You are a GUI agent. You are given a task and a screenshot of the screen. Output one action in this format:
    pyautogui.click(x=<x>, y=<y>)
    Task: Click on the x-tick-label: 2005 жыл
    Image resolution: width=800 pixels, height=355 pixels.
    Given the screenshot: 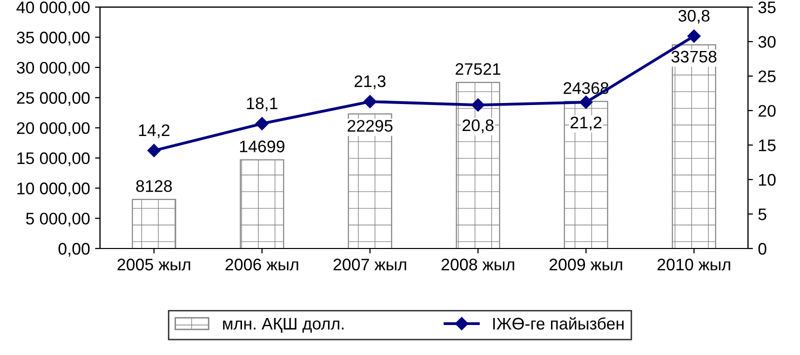 What is the action you would take?
    pyautogui.click(x=154, y=264)
    